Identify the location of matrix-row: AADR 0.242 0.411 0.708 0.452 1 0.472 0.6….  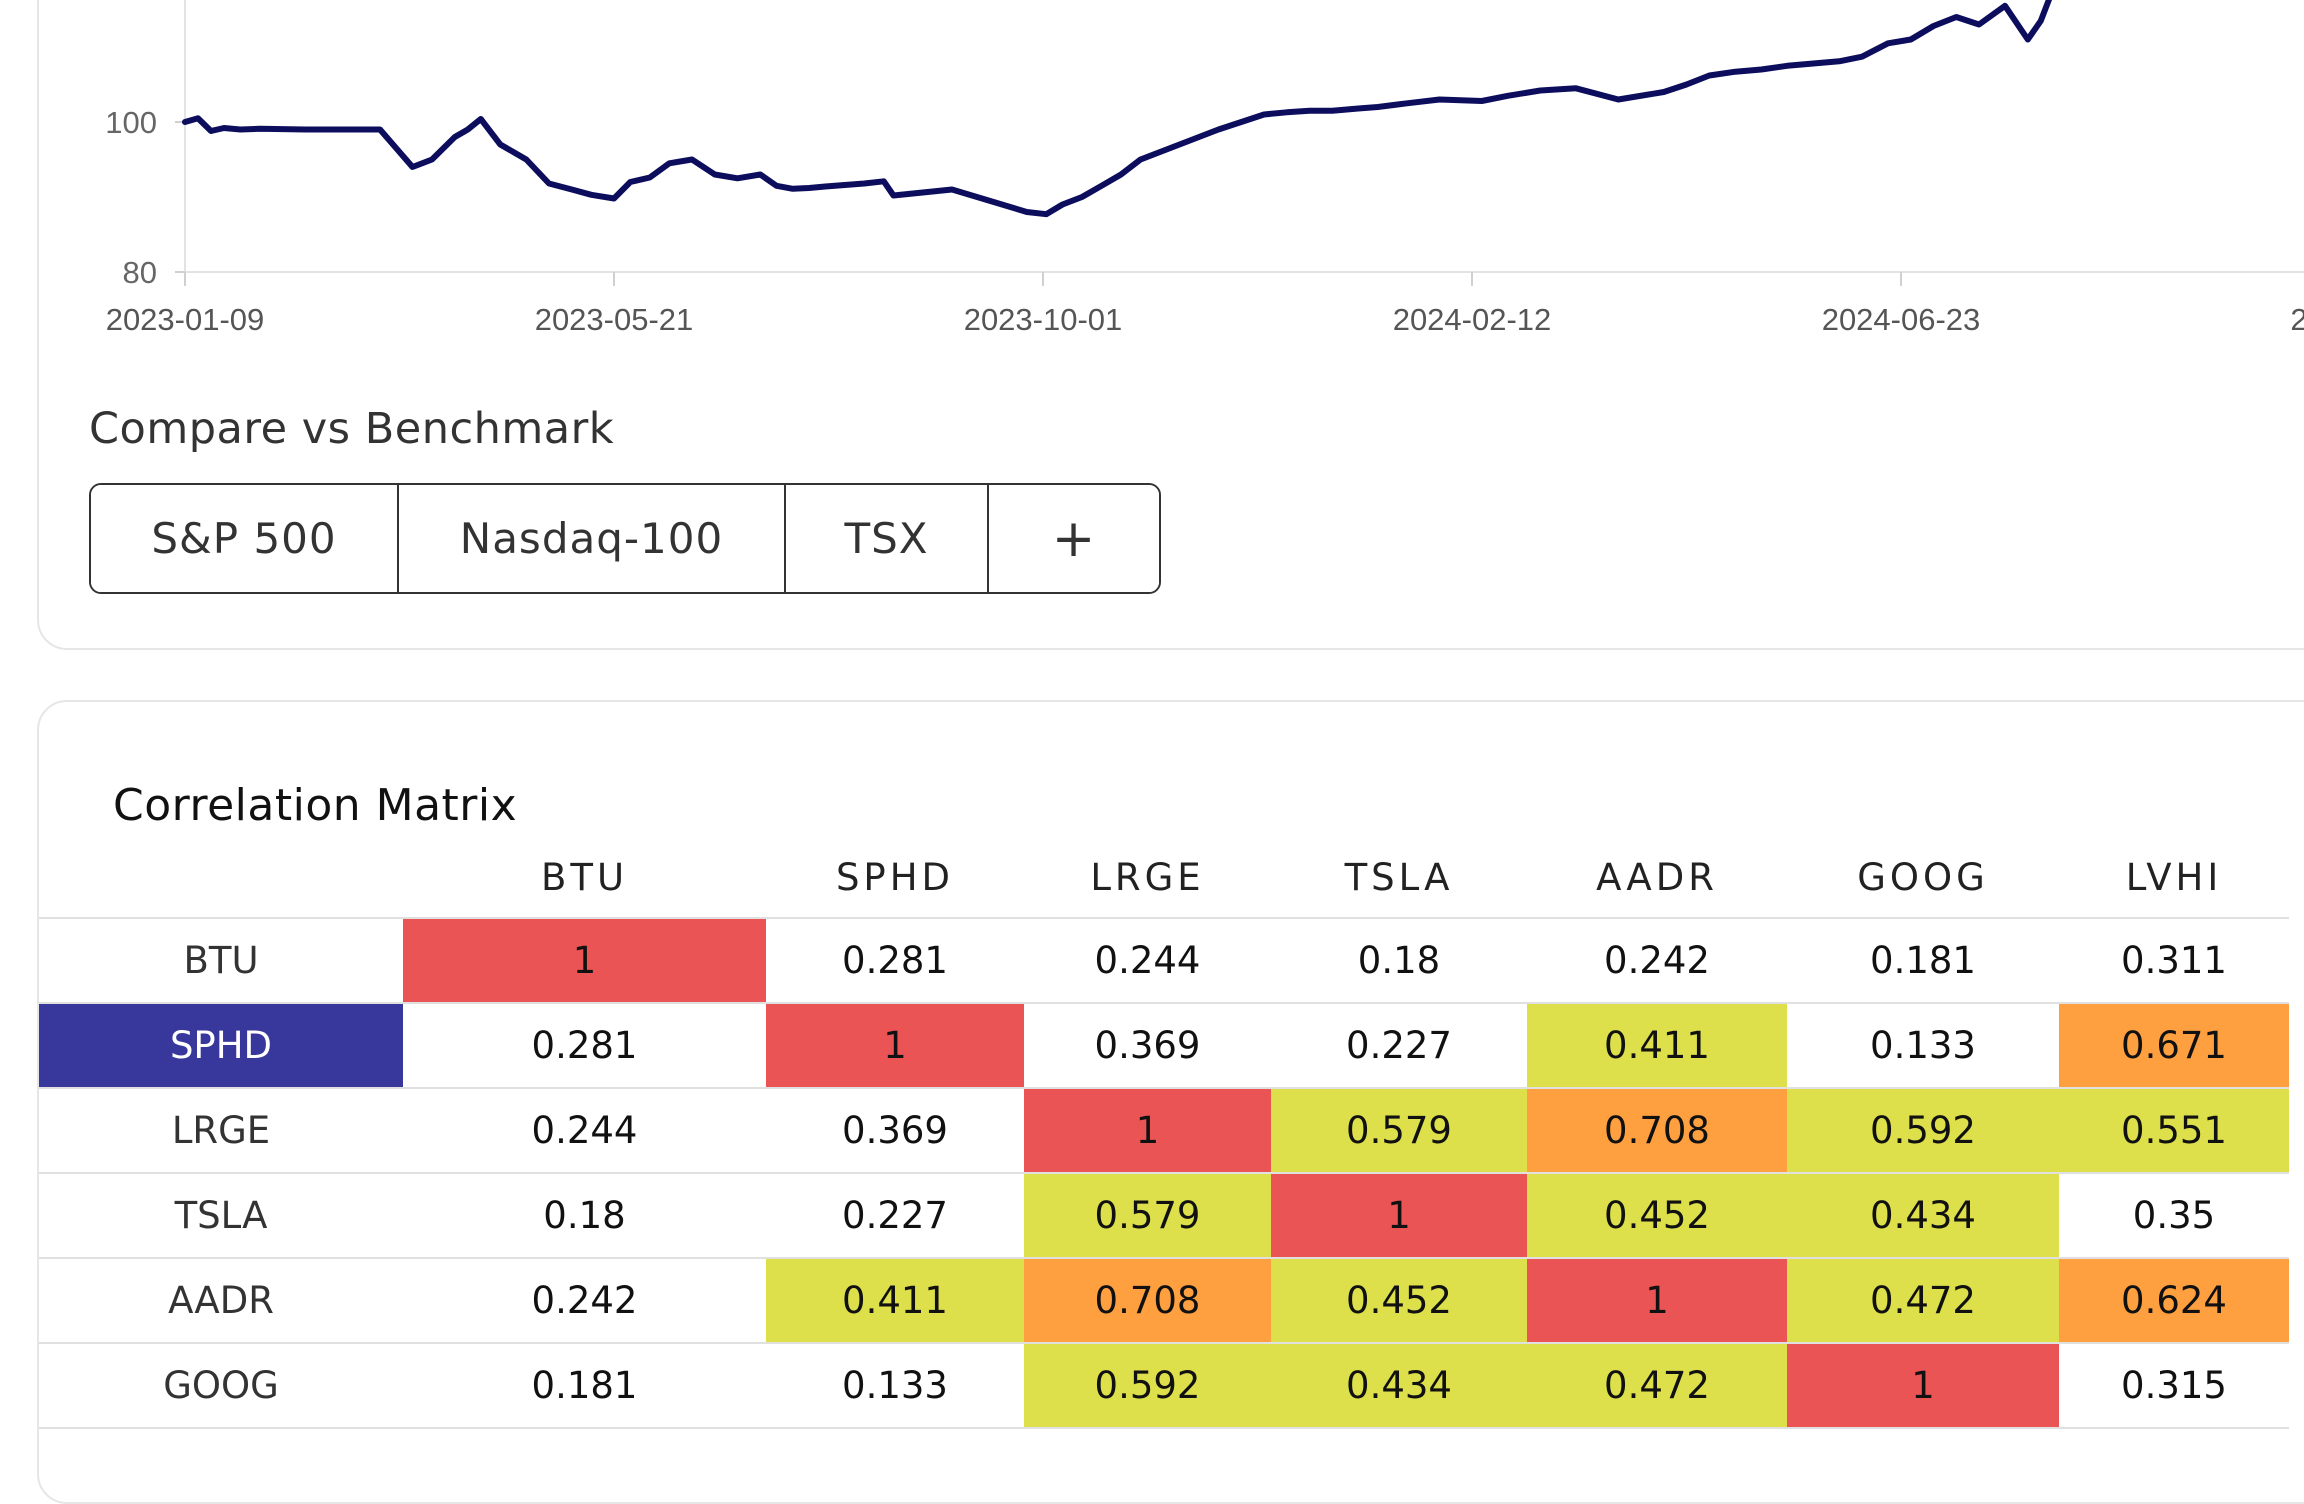
(1164, 1301).